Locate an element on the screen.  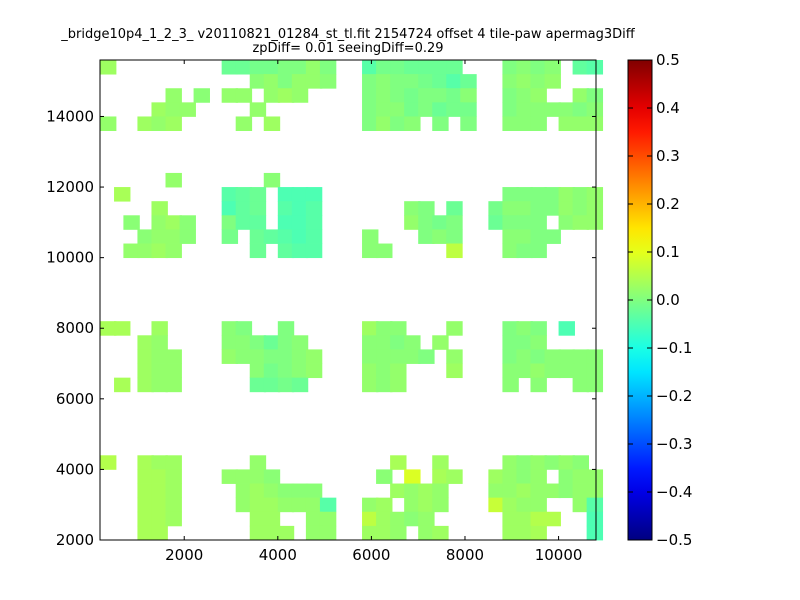
colorbar-tick-label: −0.3 is located at coordinates (674, 444).